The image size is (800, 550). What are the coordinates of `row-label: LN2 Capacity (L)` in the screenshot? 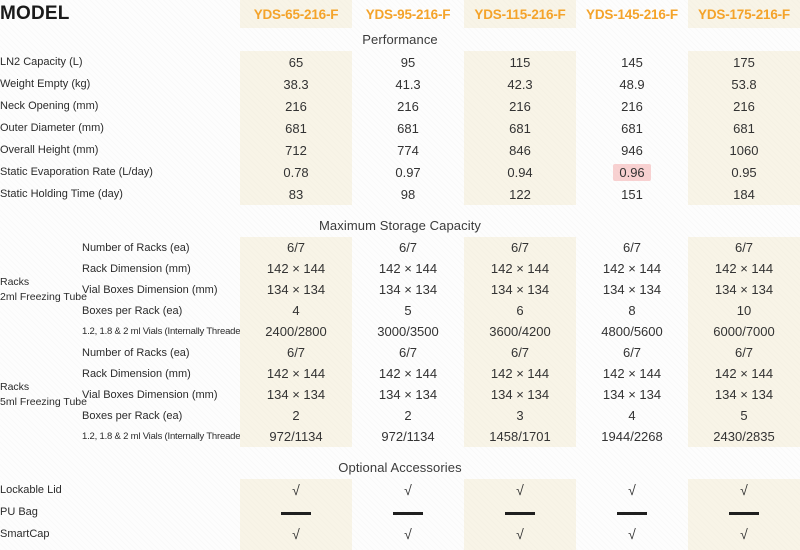 It's located at (41, 62).